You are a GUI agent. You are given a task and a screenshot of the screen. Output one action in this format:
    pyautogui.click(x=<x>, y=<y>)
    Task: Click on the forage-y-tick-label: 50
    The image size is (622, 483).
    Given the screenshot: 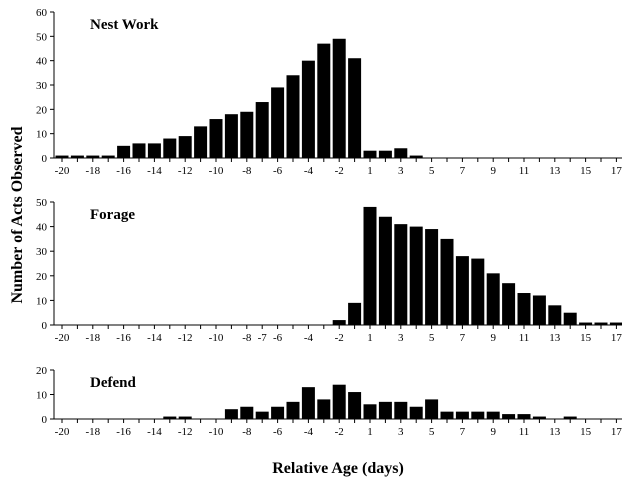 What is the action you would take?
    pyautogui.click(x=42, y=203)
    